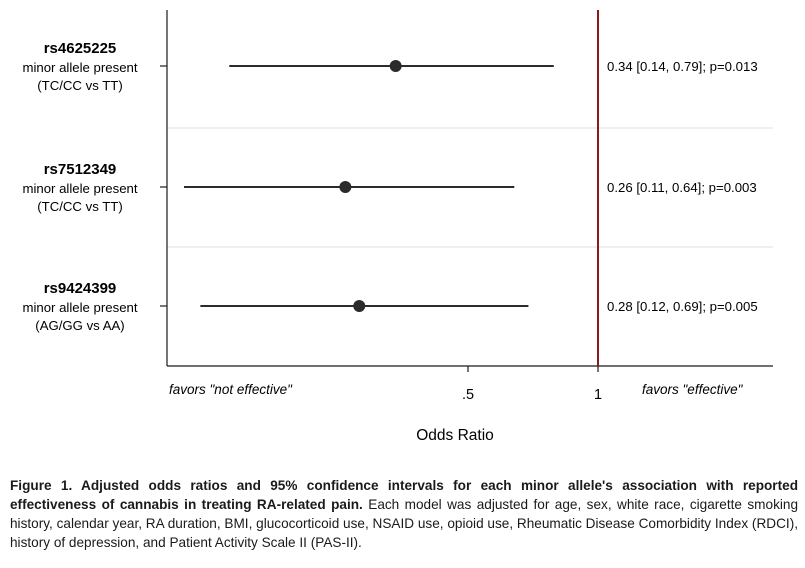 The image size is (805, 568). I want to click on row-comparison-label: (AG/GG vs AA), so click(79, 325).